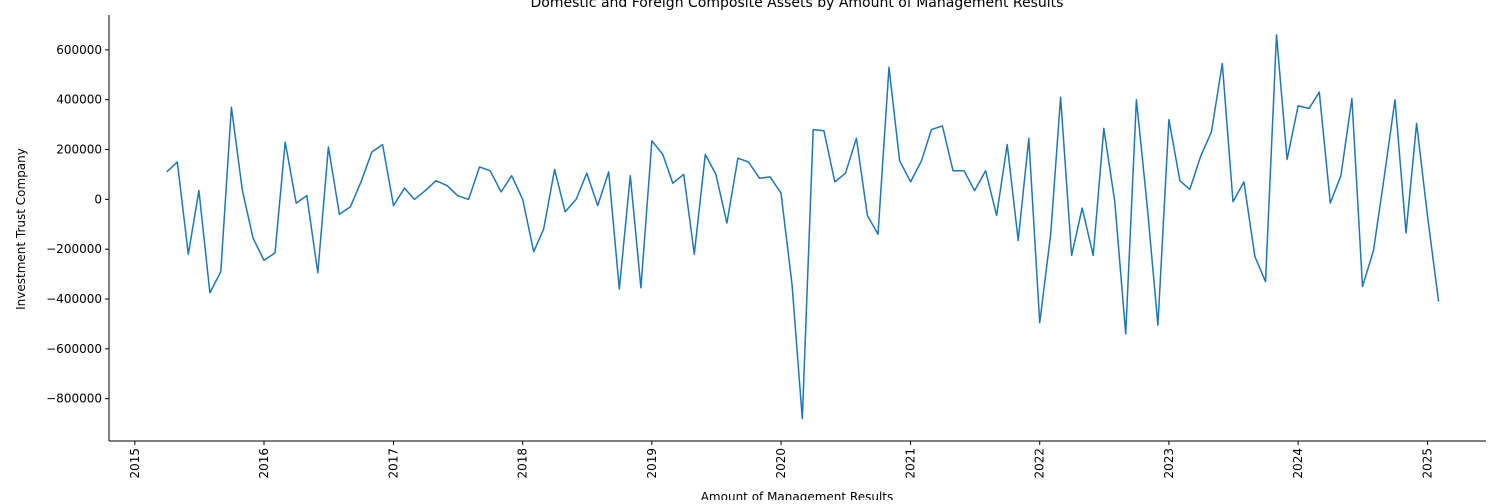  Describe the element at coordinates (652, 463) in the screenshot. I see `x-tick-label: 2019` at that location.